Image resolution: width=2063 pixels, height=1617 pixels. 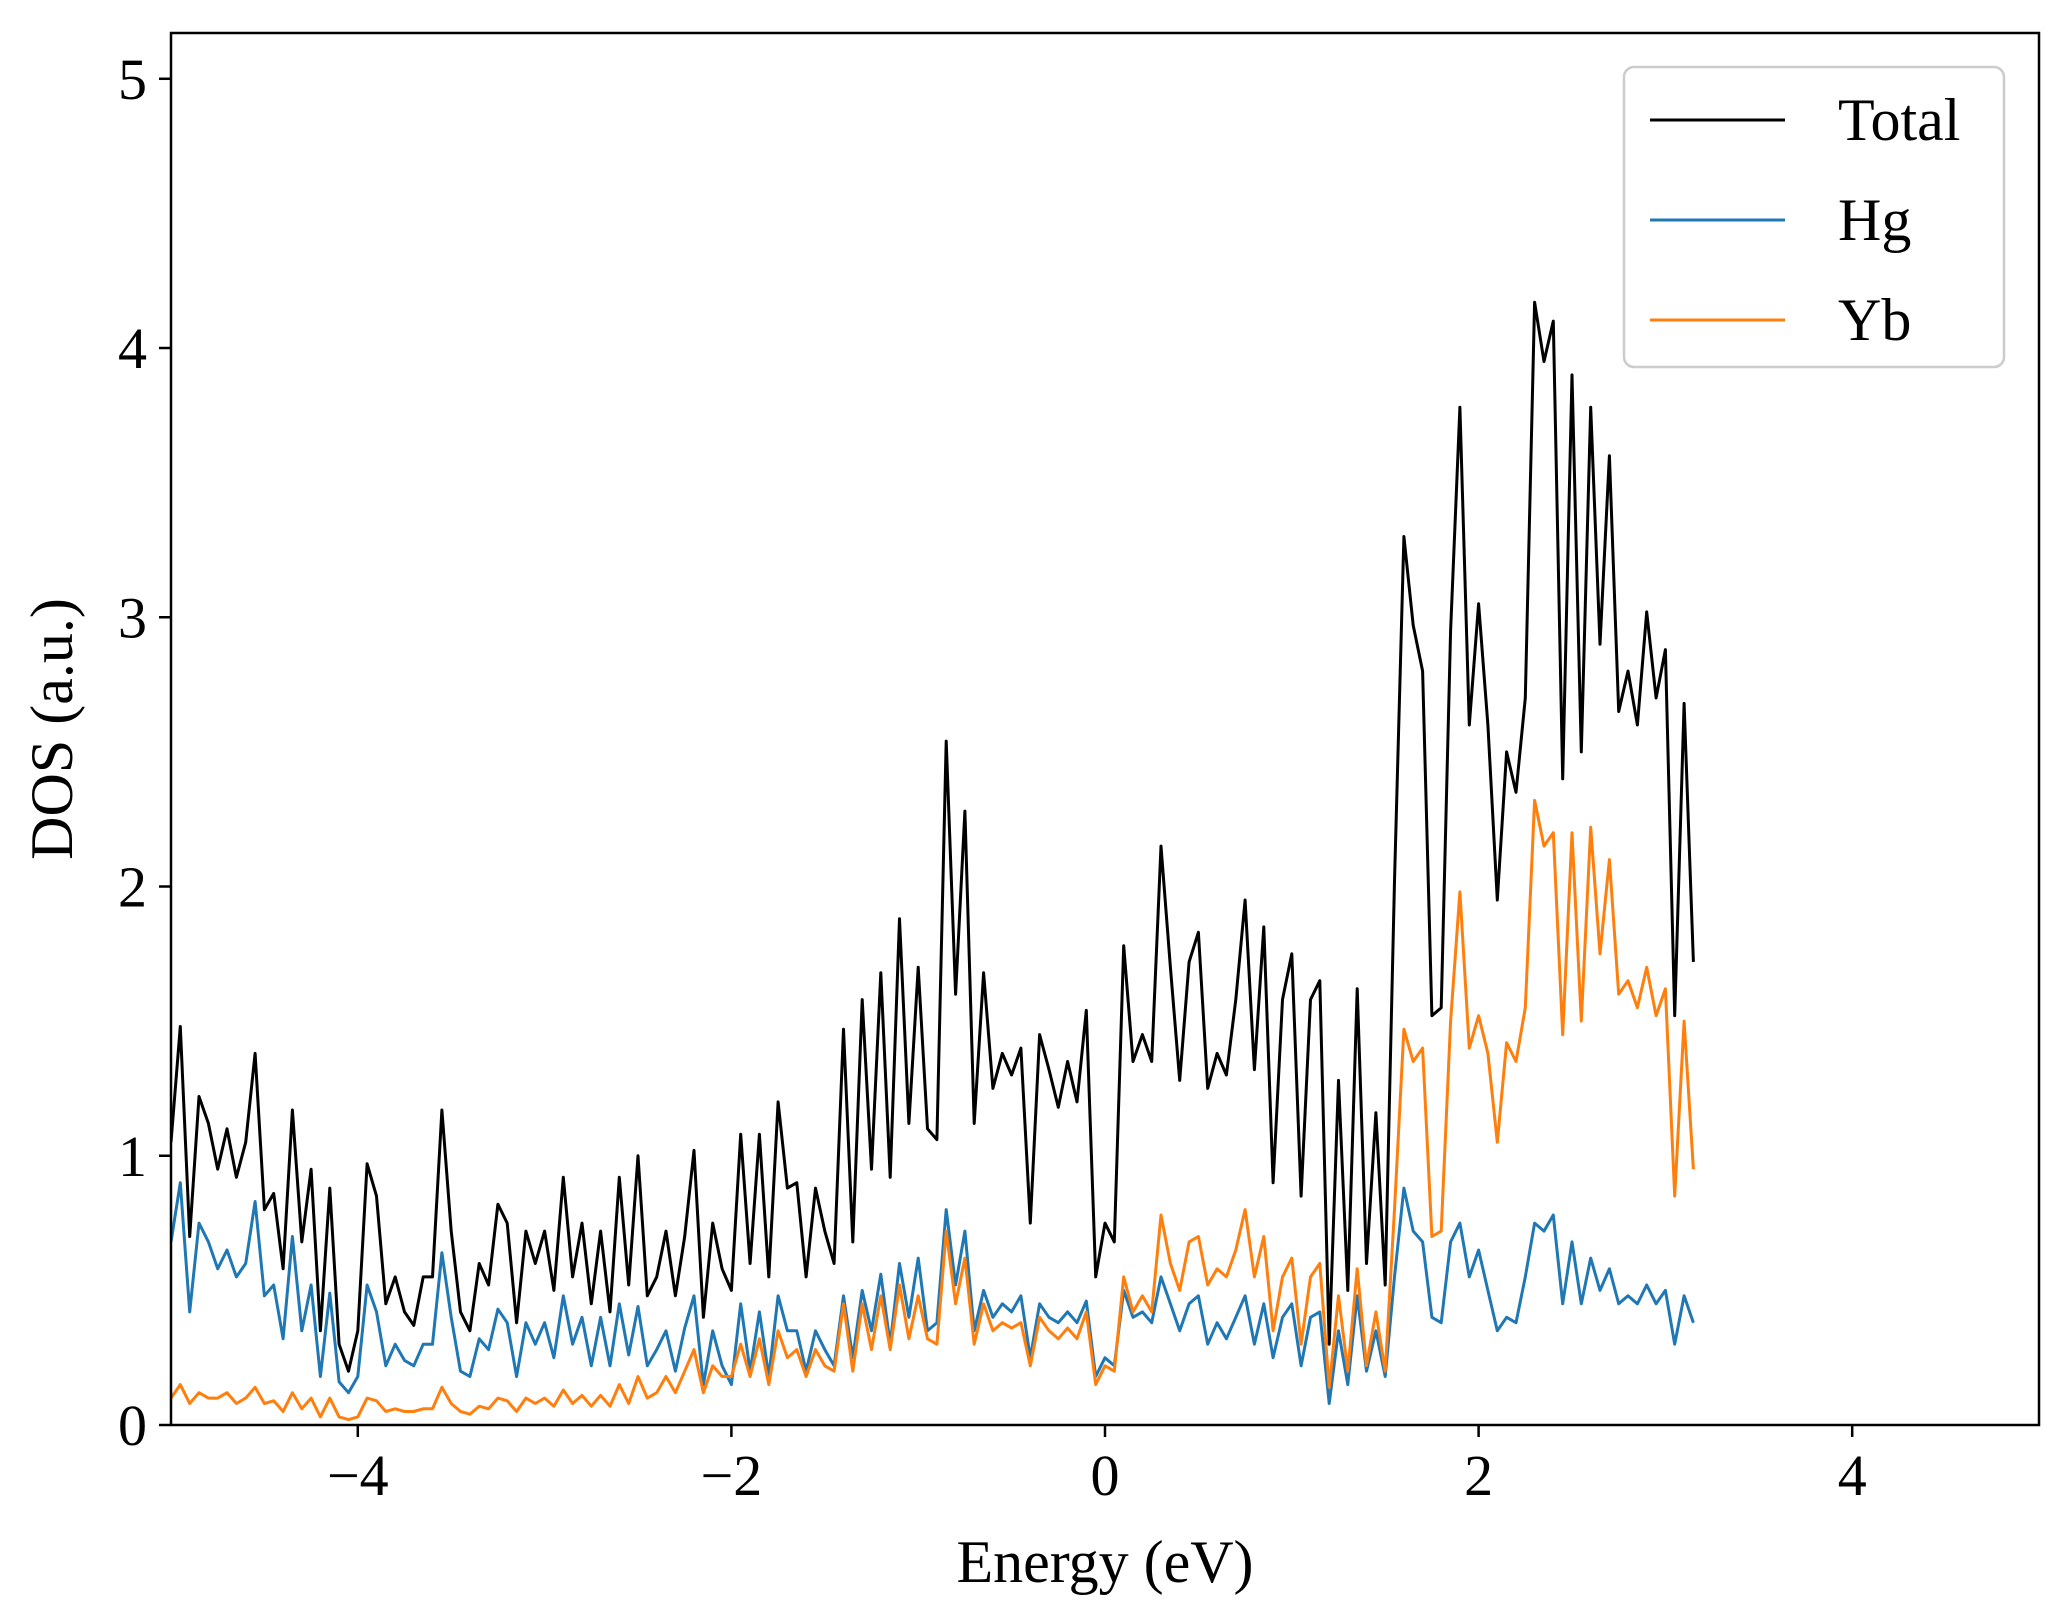 I want to click on y-axis: 0 1 2 3 4 5, so click(x=144, y=752).